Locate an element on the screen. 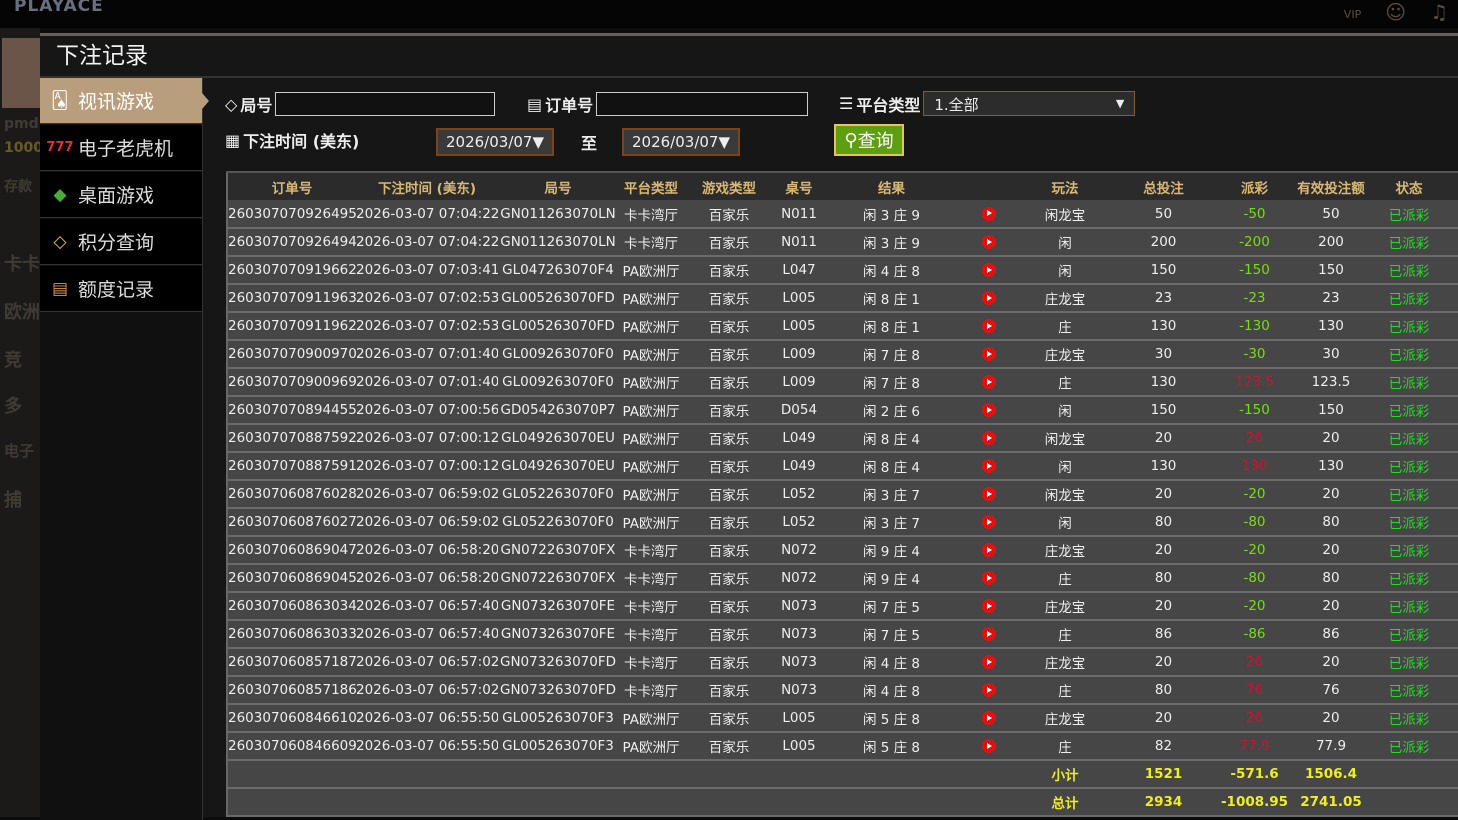 Image resolution: width=1458 pixels, height=820 pixels. cell-bet-time: 2026-03-07 07:00:12 is located at coordinates (427, 466).